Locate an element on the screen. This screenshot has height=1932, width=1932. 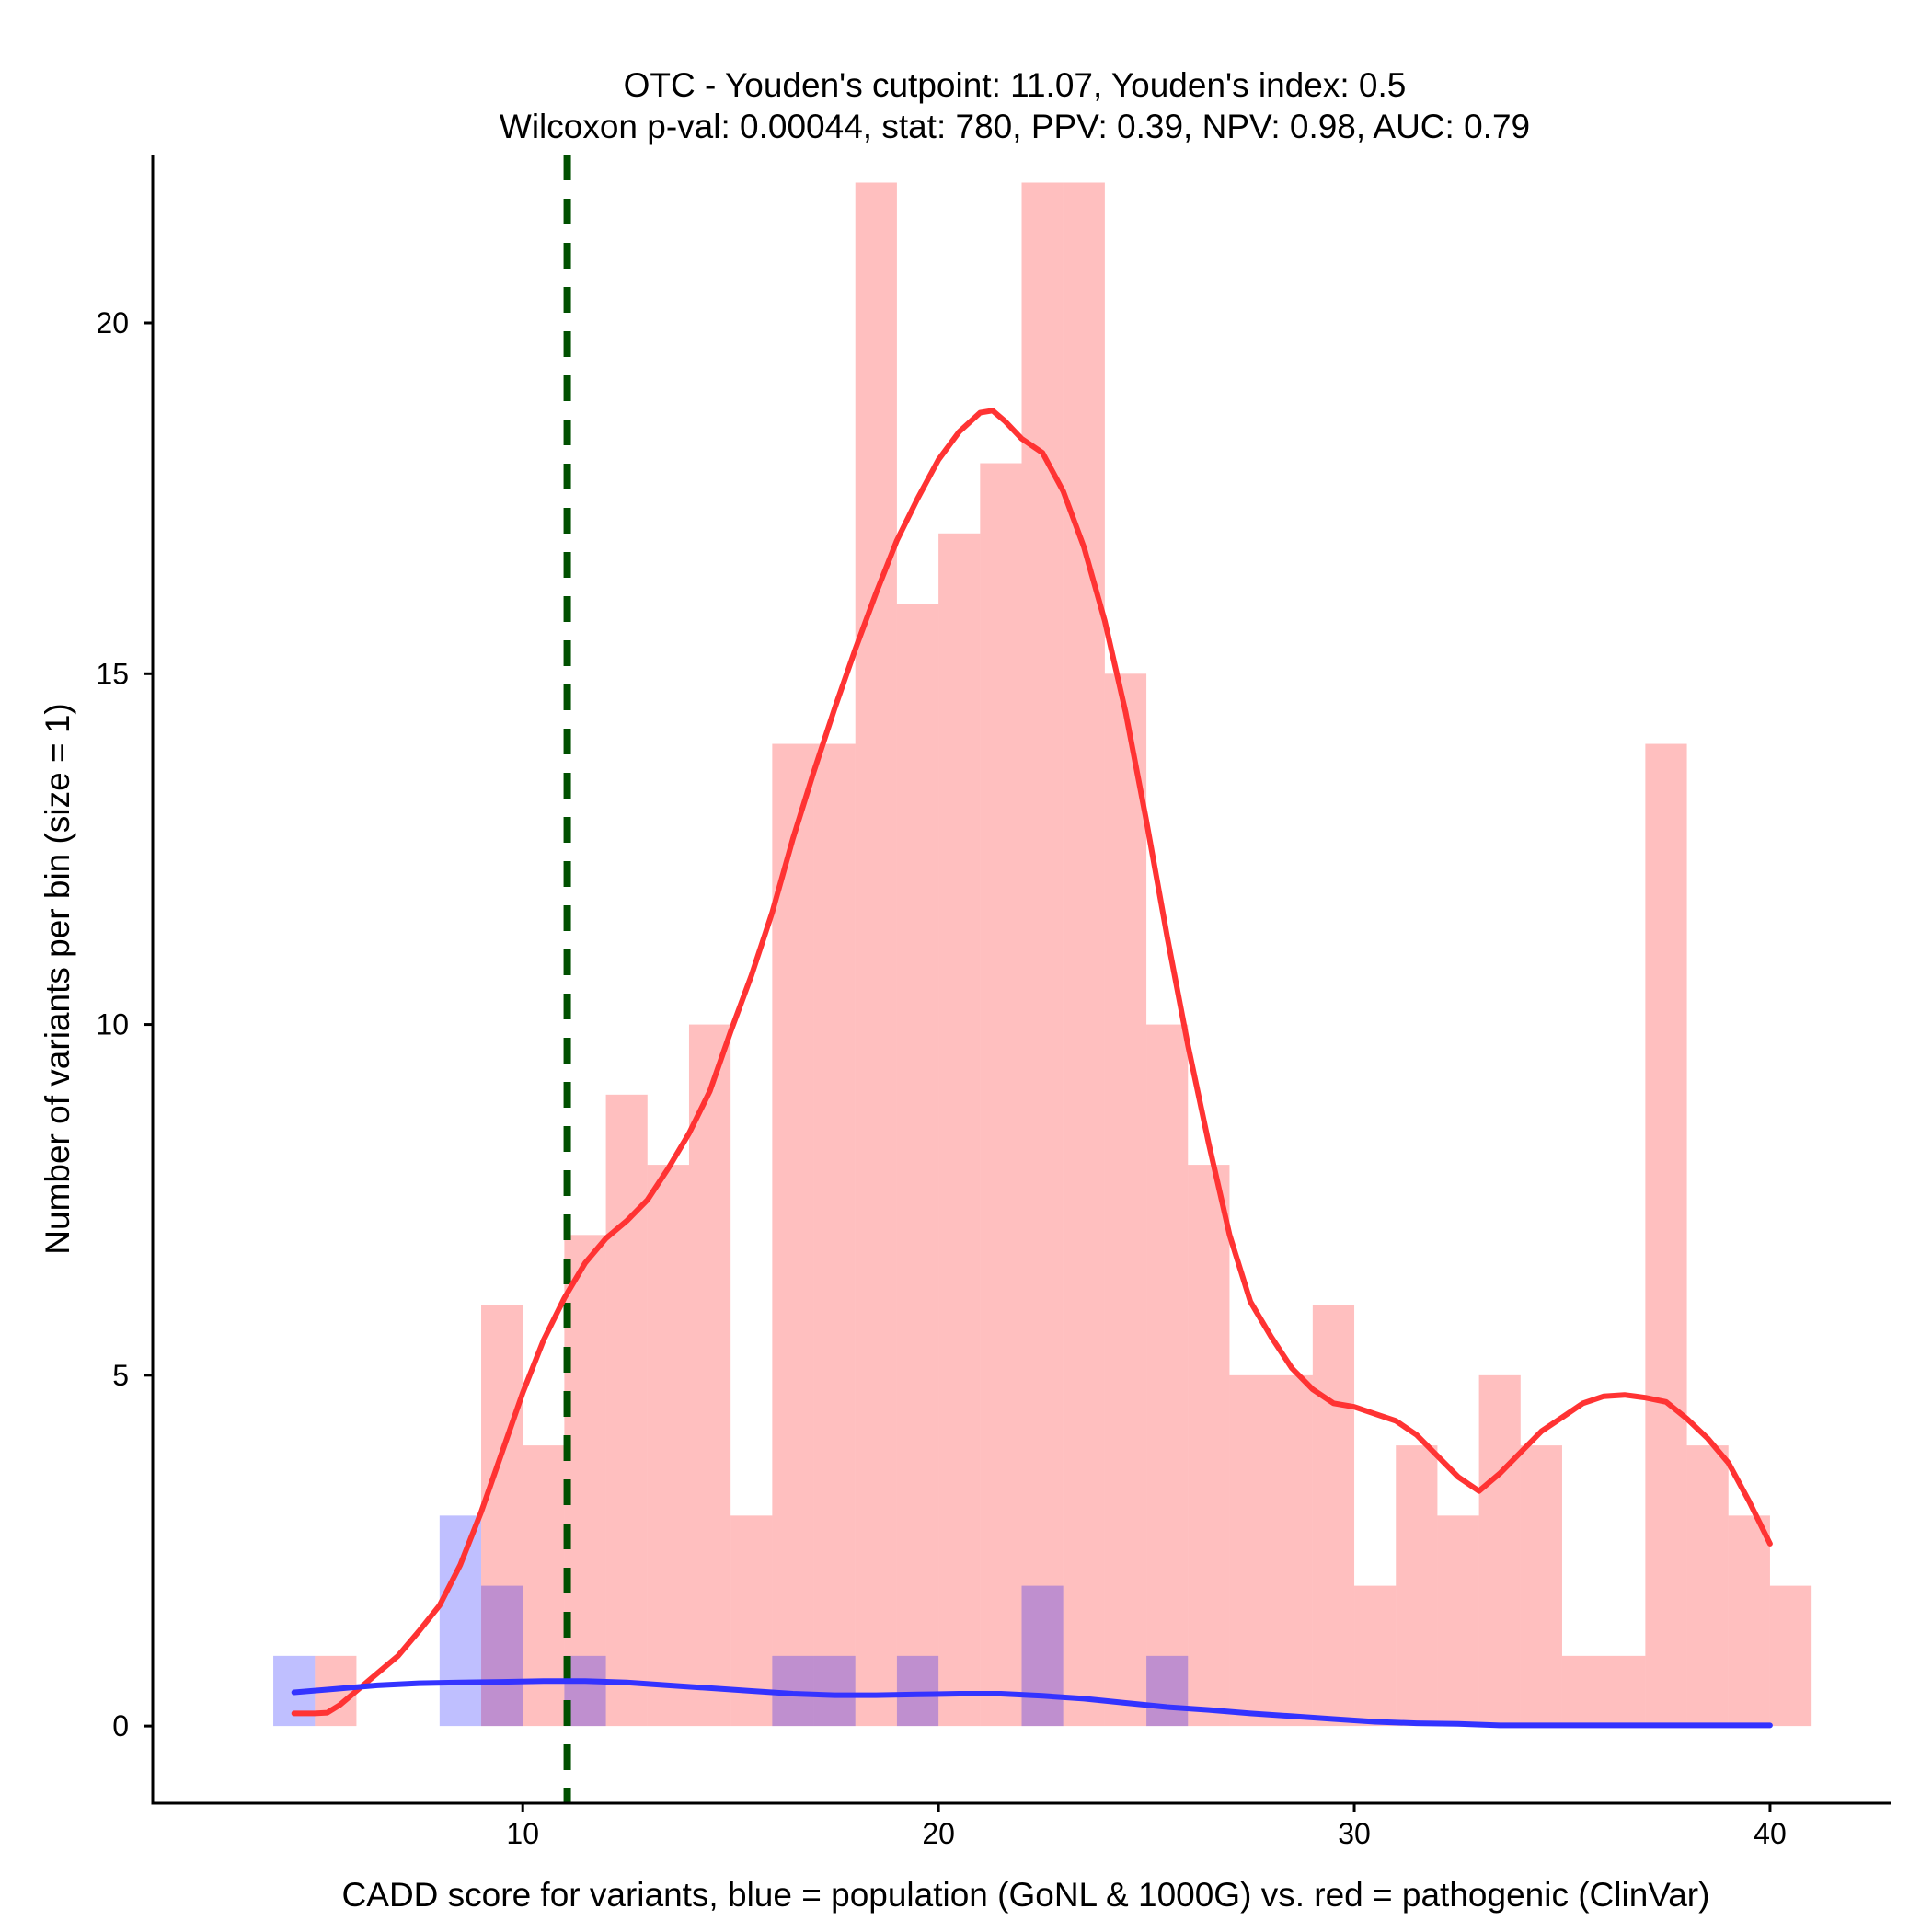
population-density-line is located at coordinates (1032, 1703).